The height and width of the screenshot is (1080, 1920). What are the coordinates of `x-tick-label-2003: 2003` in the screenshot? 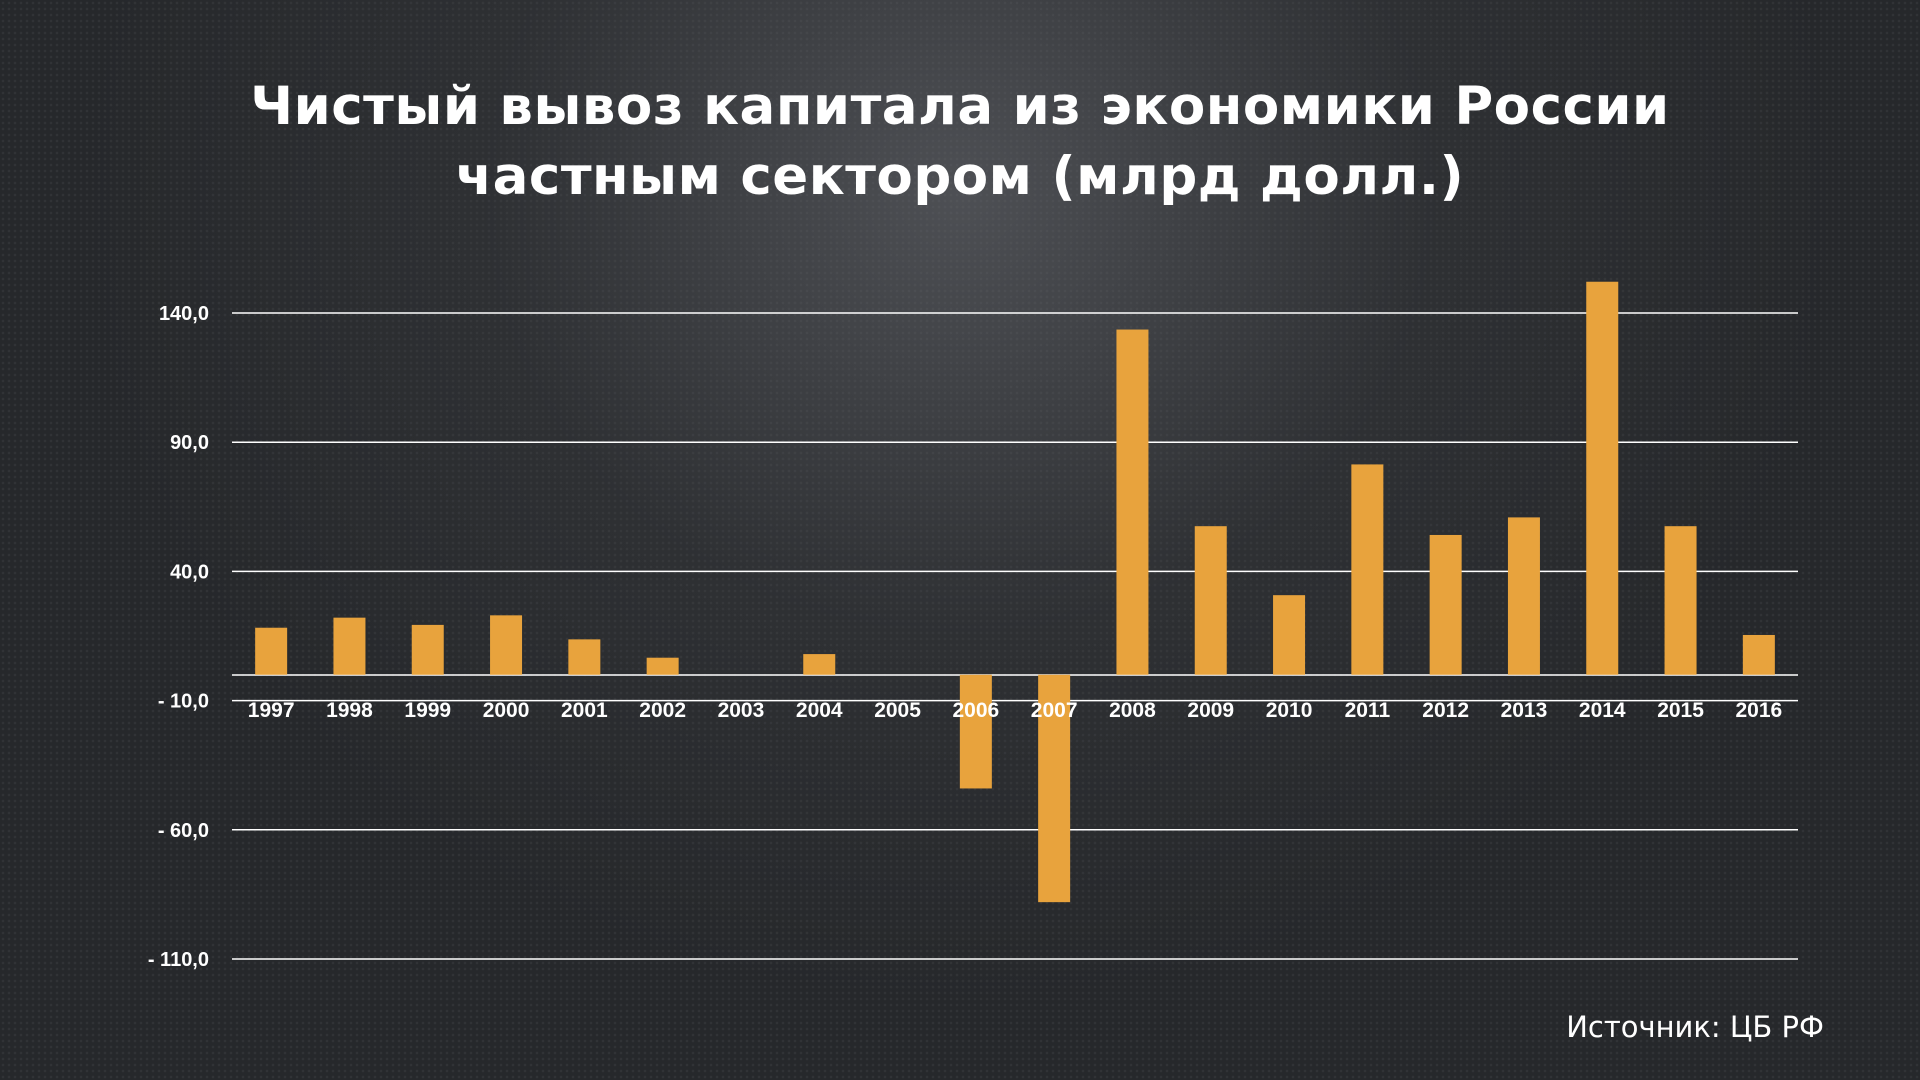 It's located at (741, 710).